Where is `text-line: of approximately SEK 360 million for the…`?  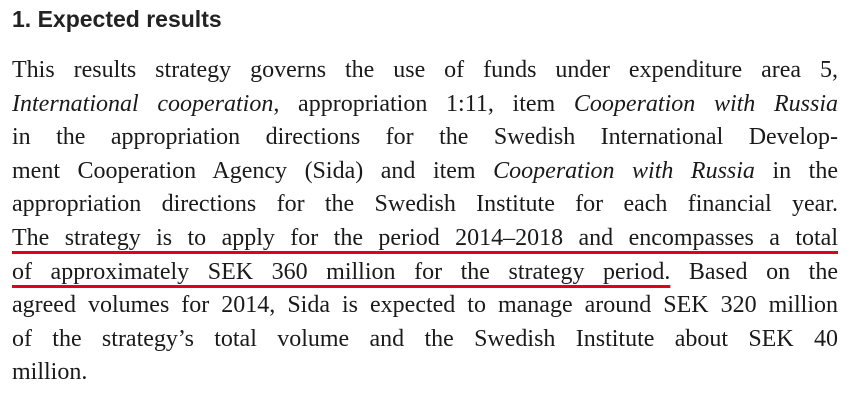
text-line: of approximately SEK 360 million for the… is located at coordinates (425, 273).